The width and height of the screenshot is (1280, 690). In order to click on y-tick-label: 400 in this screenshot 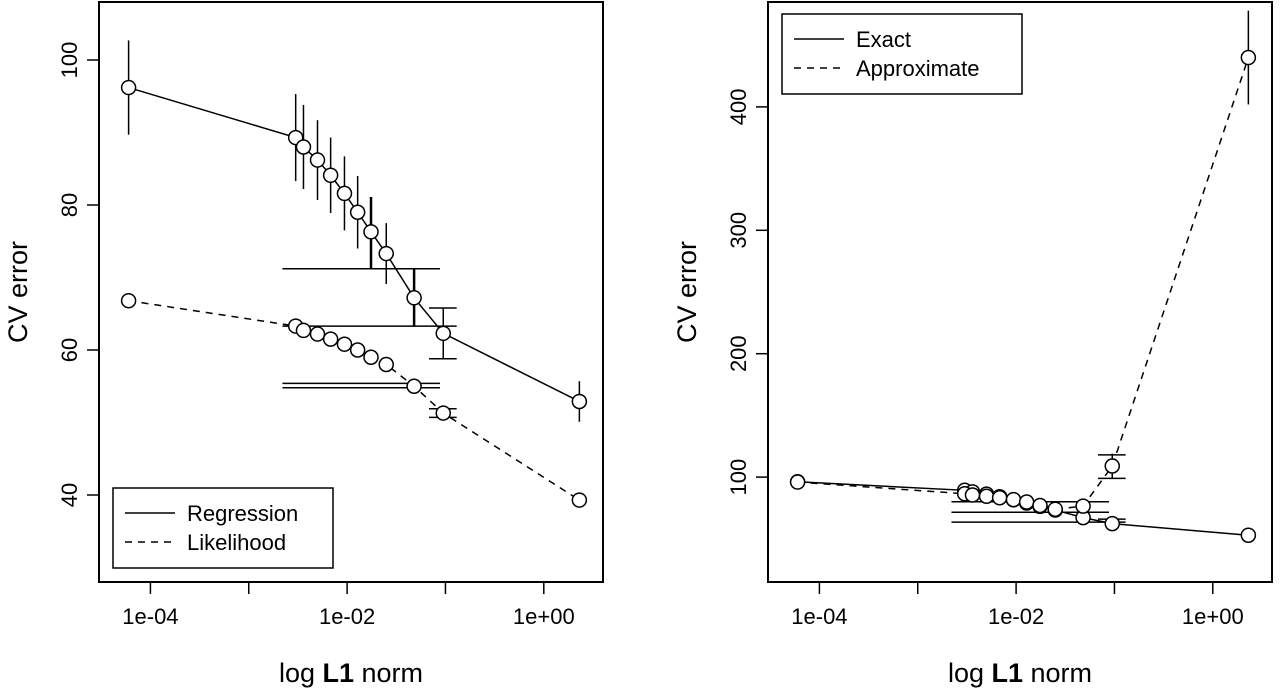, I will do `click(738, 107)`.